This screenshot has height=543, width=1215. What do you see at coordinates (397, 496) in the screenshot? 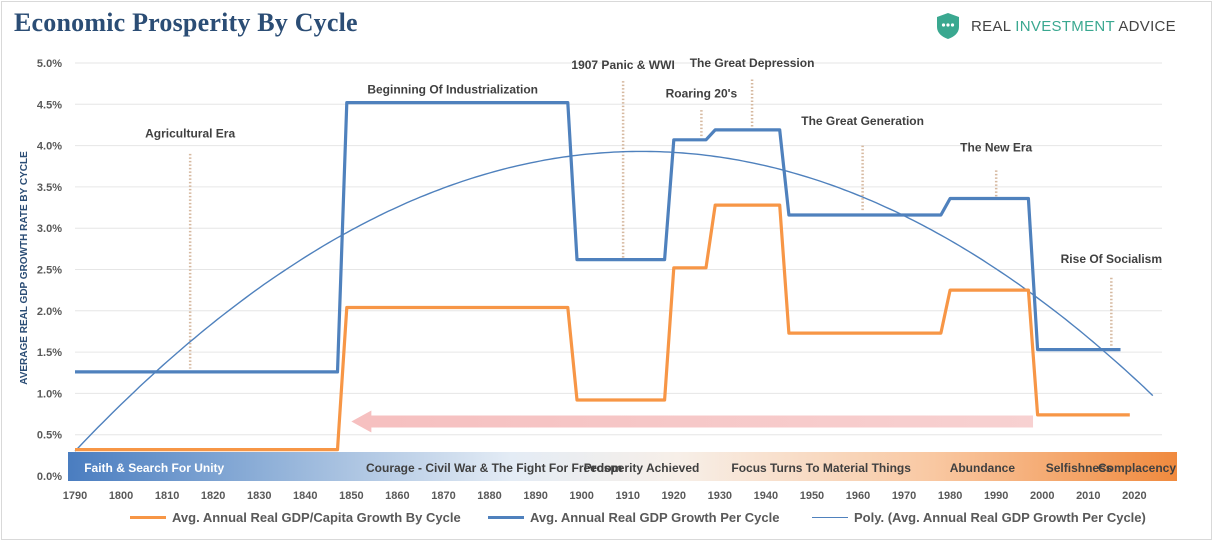
I see `x-tick-label: 1860` at bounding box center [397, 496].